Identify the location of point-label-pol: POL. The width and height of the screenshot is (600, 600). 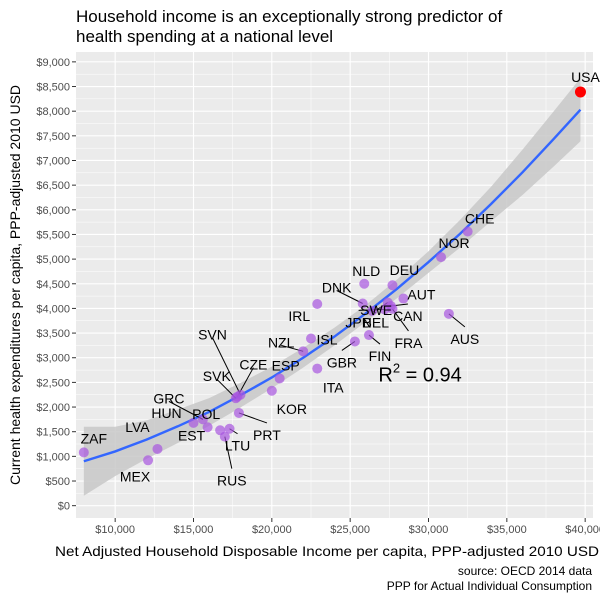
(206, 414).